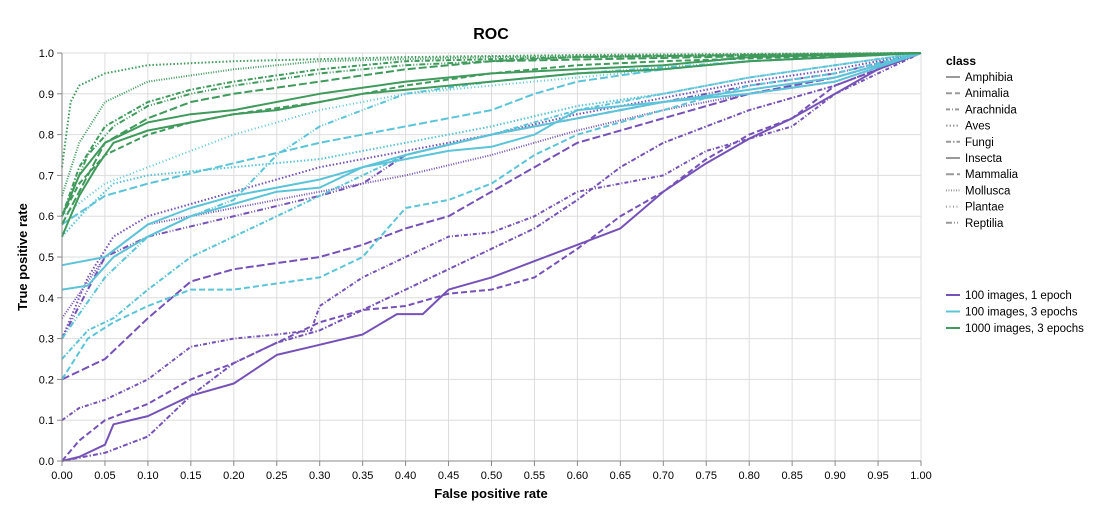 The height and width of the screenshot is (512, 1108). I want to click on x-tick-label: 0.00, so click(61, 476).